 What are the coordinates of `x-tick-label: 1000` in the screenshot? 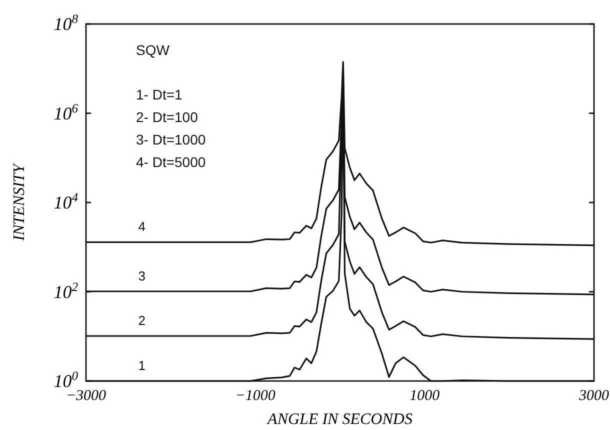 It's located at (425, 396).